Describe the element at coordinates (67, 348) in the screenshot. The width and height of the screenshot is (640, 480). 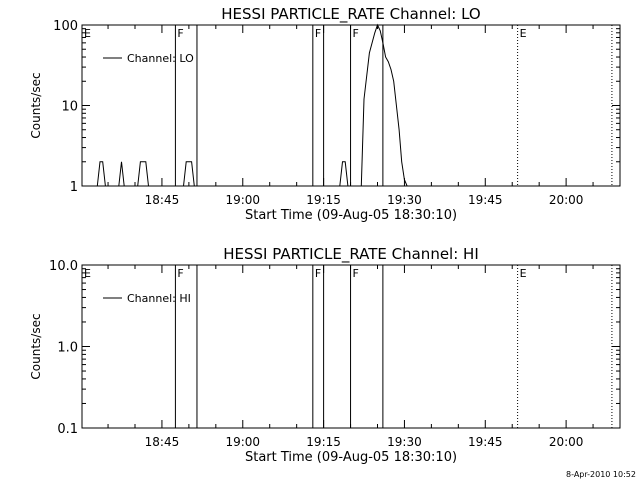
I see `y-tick-label: 1.0` at that location.